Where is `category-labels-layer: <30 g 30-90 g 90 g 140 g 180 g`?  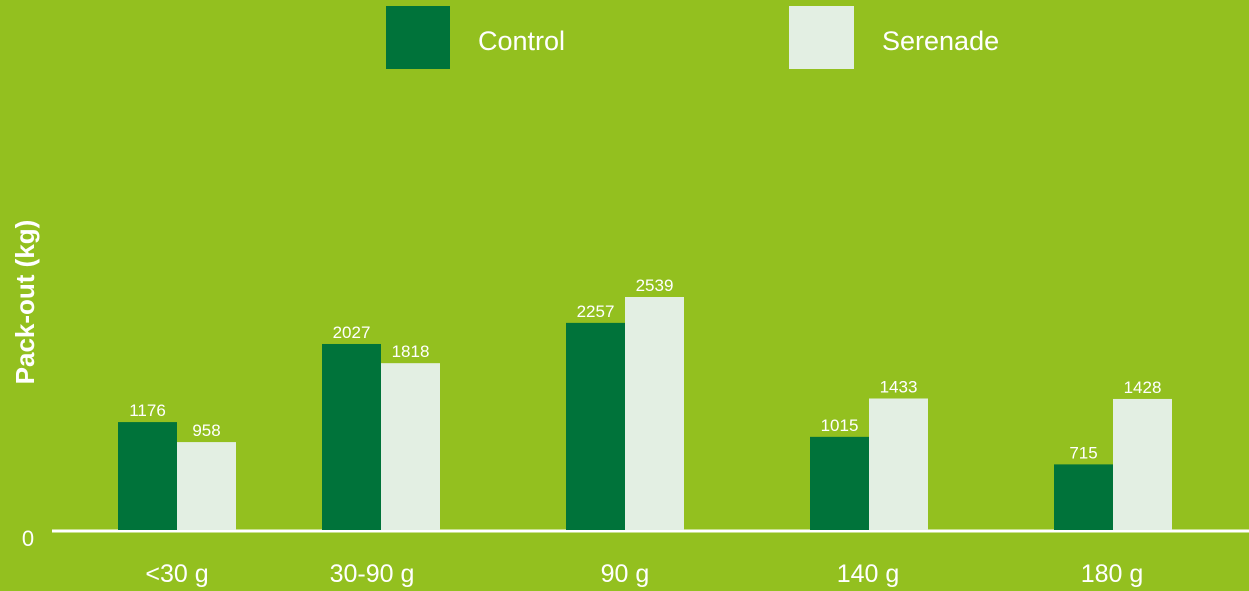 category-labels-layer: <30 g 30-90 g 90 g 140 g 180 g is located at coordinates (644, 574).